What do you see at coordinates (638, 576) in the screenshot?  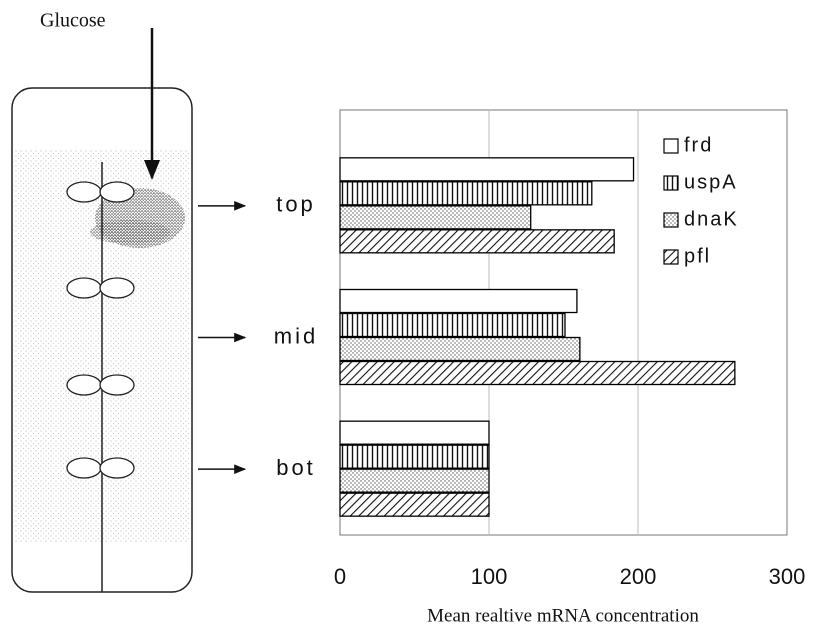 I see `x-tick-label: 200` at bounding box center [638, 576].